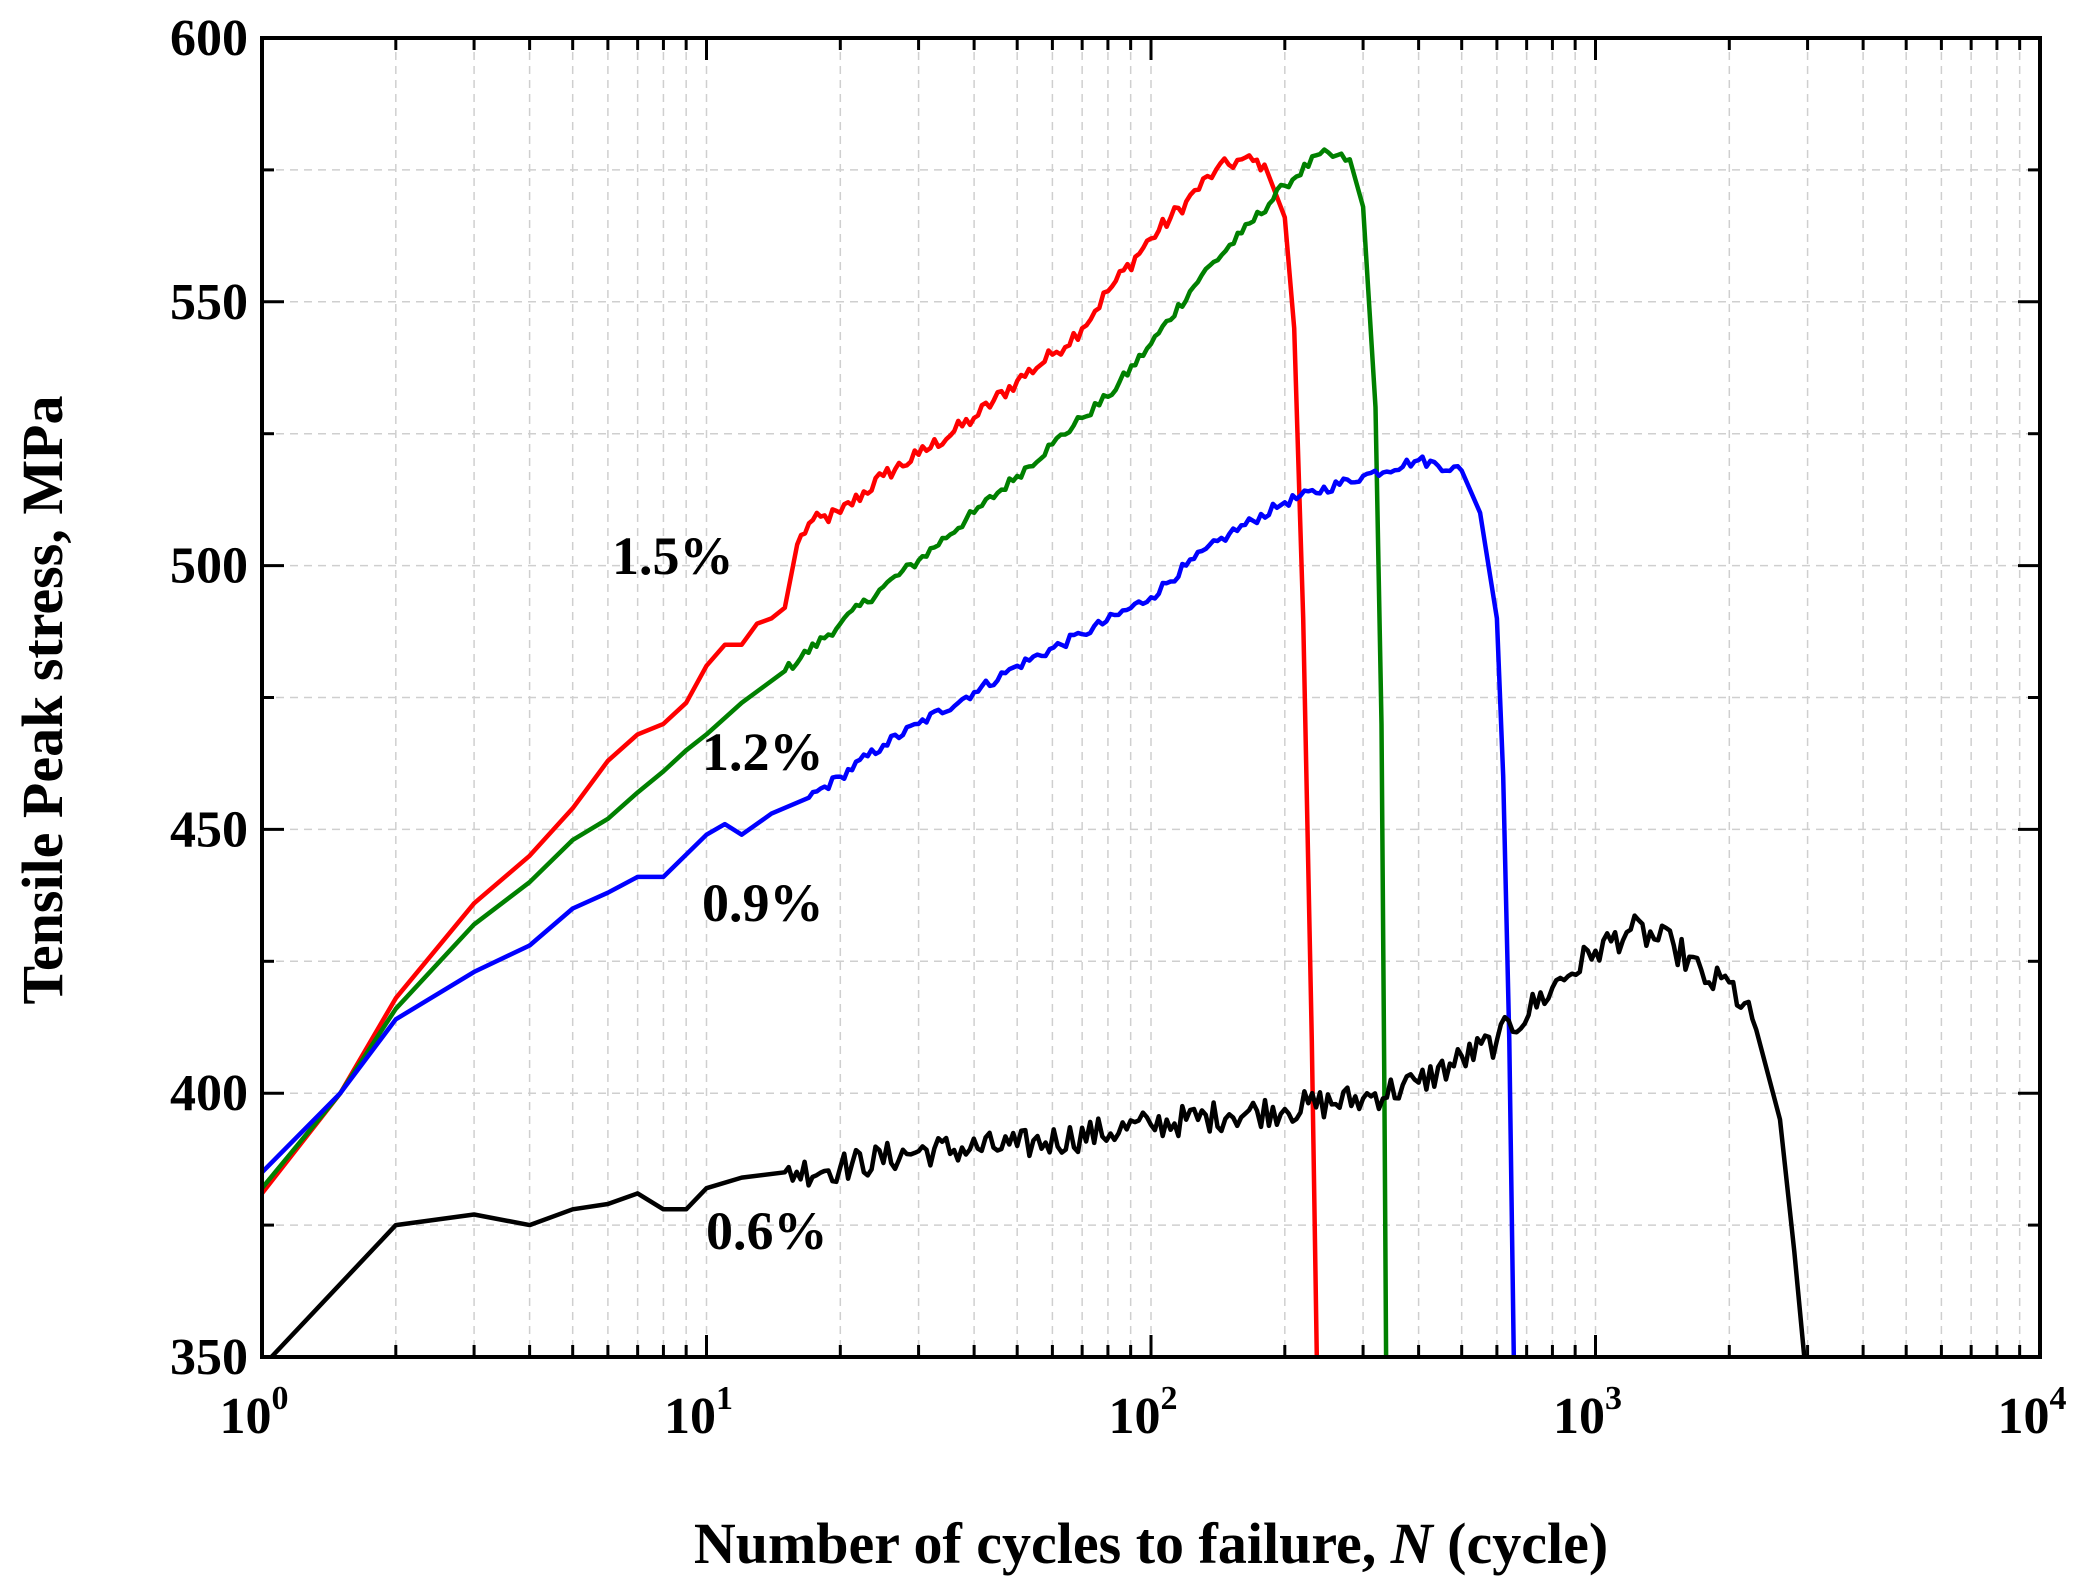  Describe the element at coordinates (2032, 1412) in the screenshot. I see `x-tick-label: 10⁴` at that location.